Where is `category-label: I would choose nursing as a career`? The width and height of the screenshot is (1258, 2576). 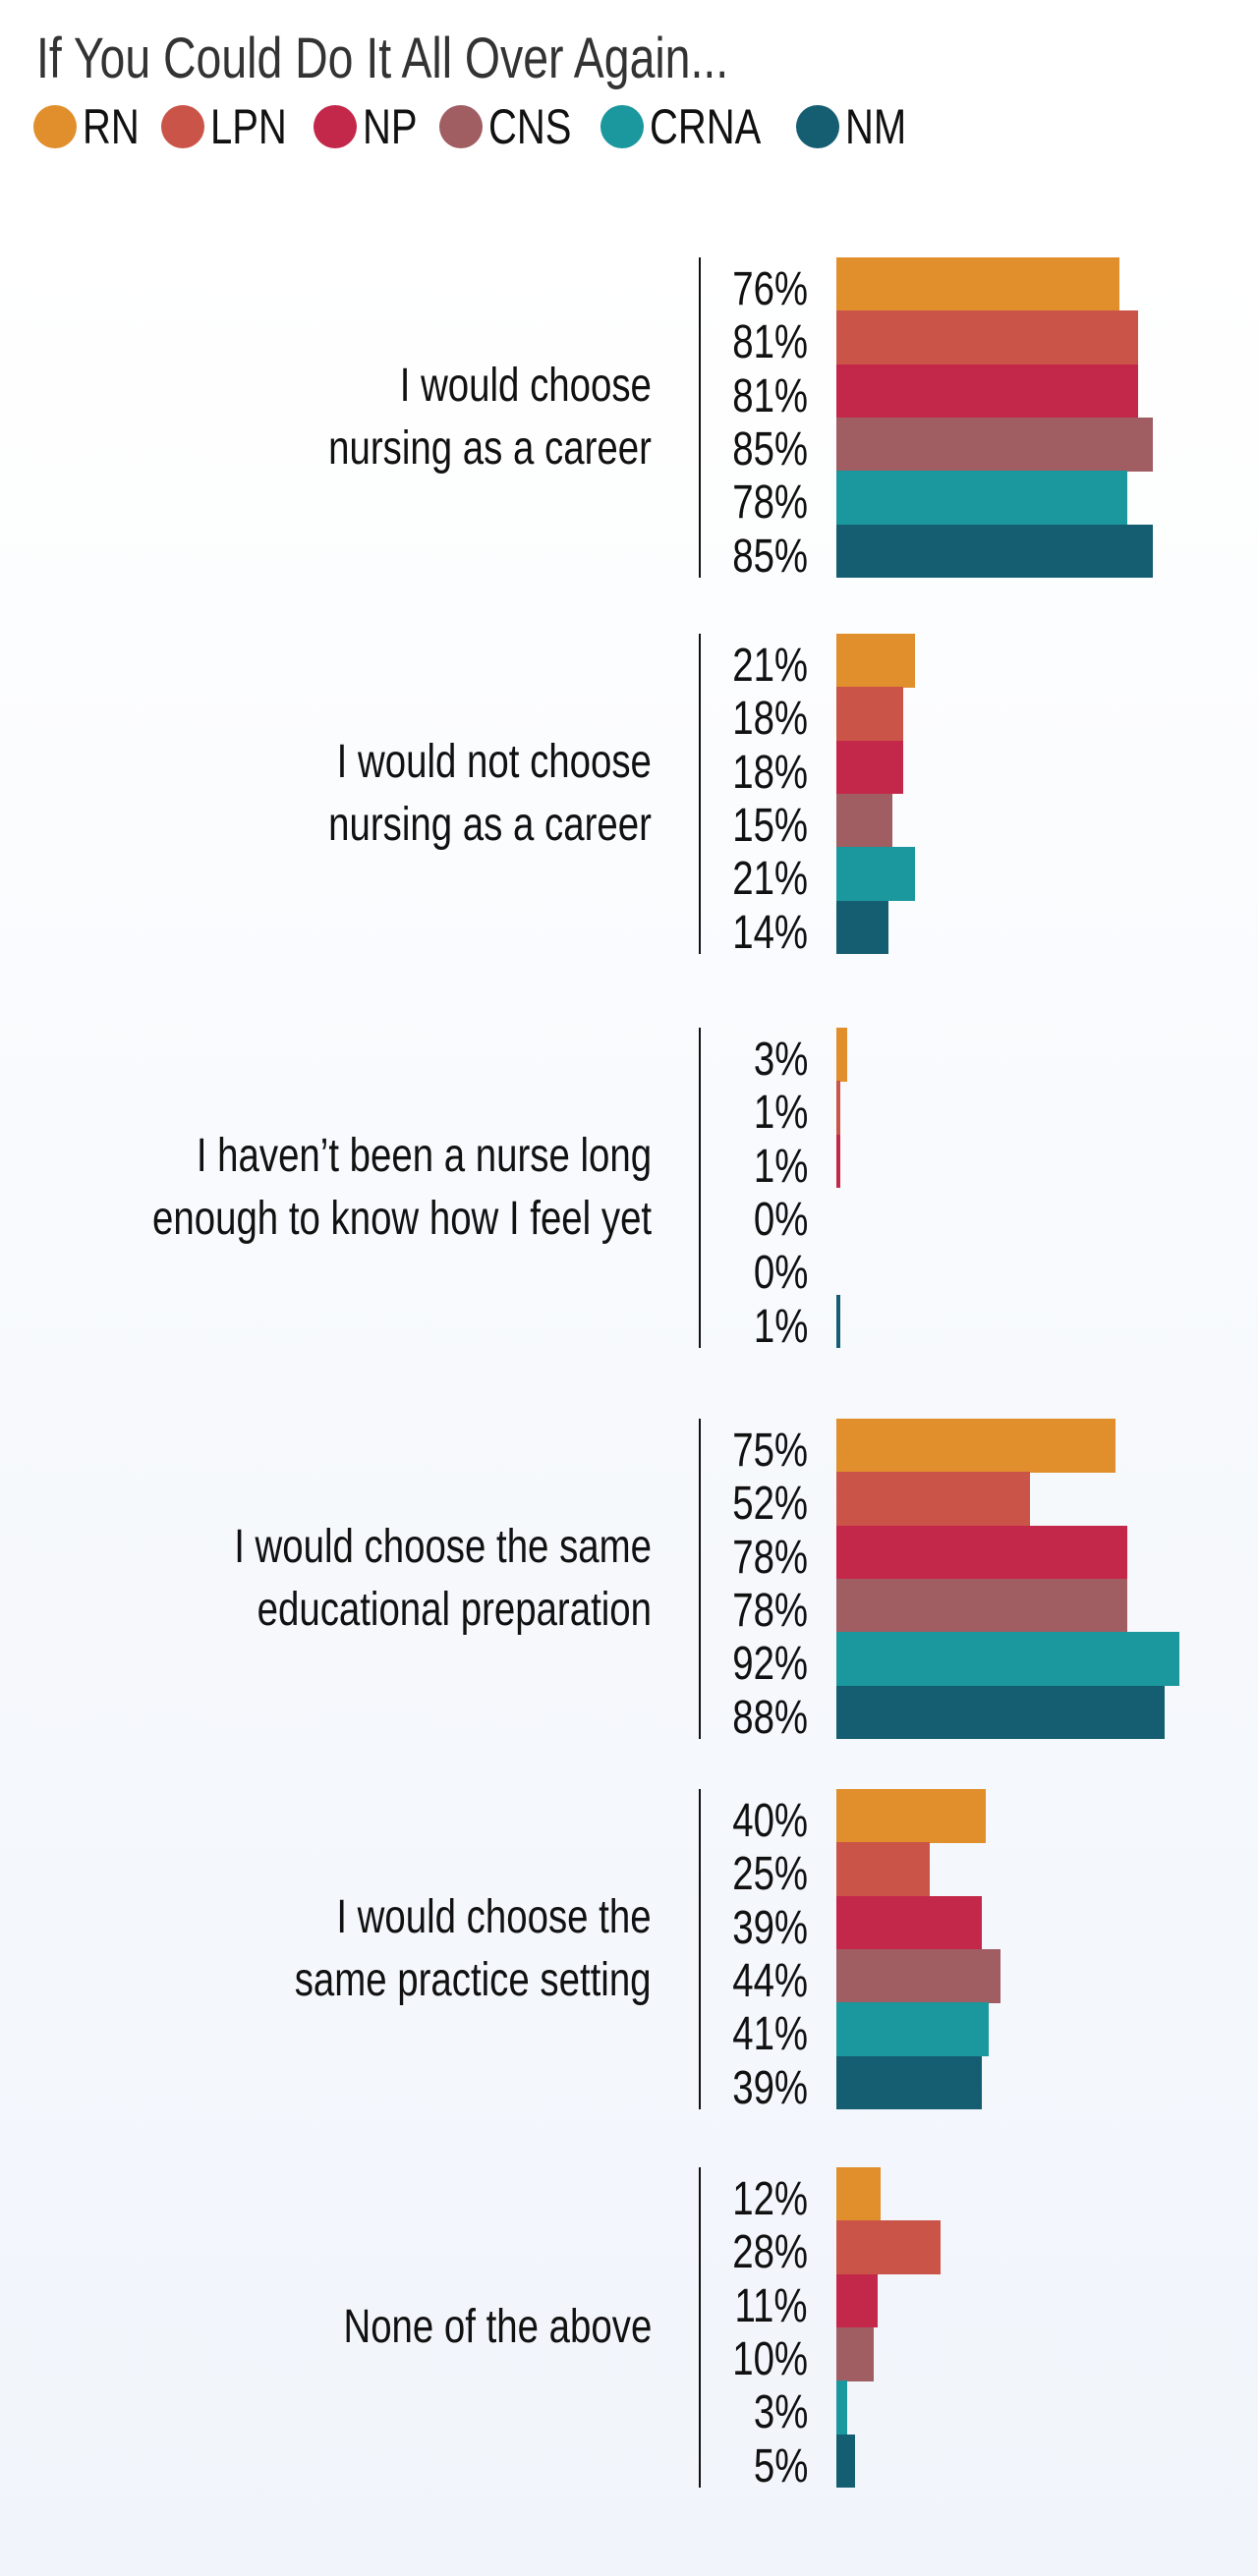 category-label: I would choose nursing as a career is located at coordinates (450, 417).